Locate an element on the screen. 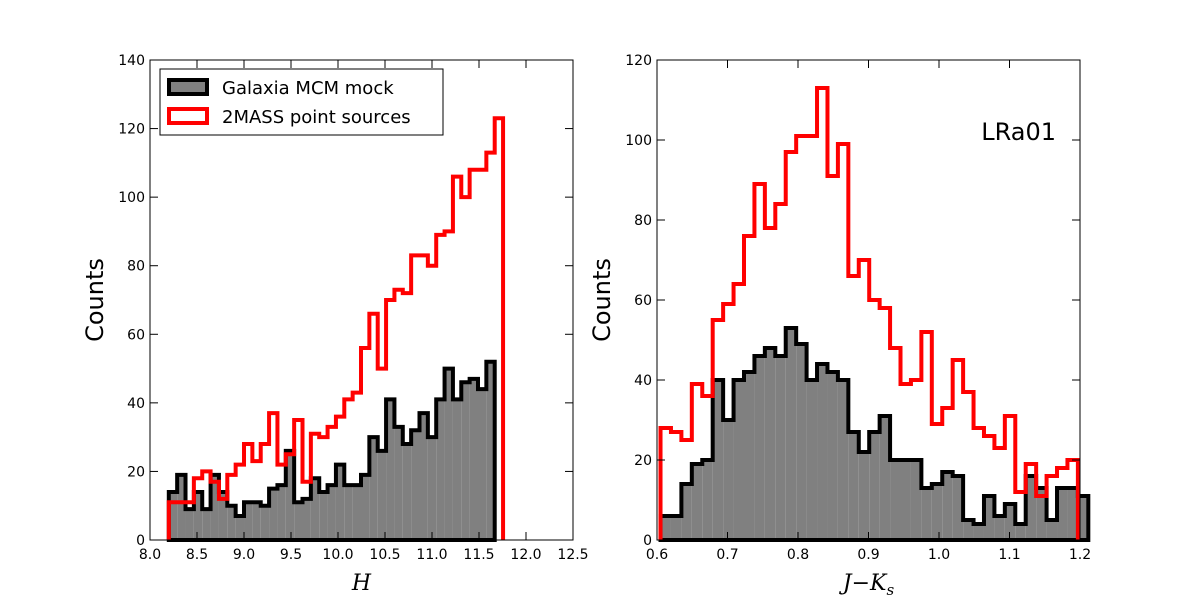 This screenshot has height=600, width=1200. legend-swatch-2mass is located at coordinates (188, 116).